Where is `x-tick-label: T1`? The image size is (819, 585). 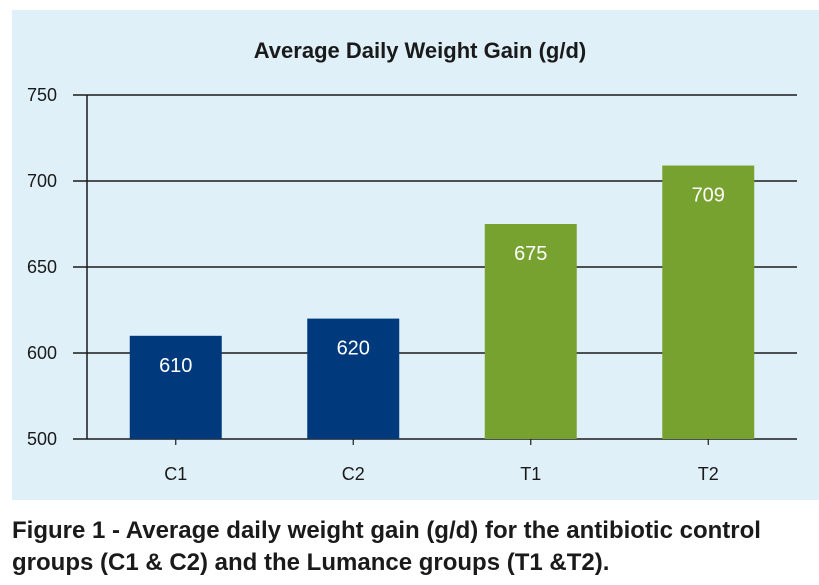 x-tick-label: T1 is located at coordinates (530, 474).